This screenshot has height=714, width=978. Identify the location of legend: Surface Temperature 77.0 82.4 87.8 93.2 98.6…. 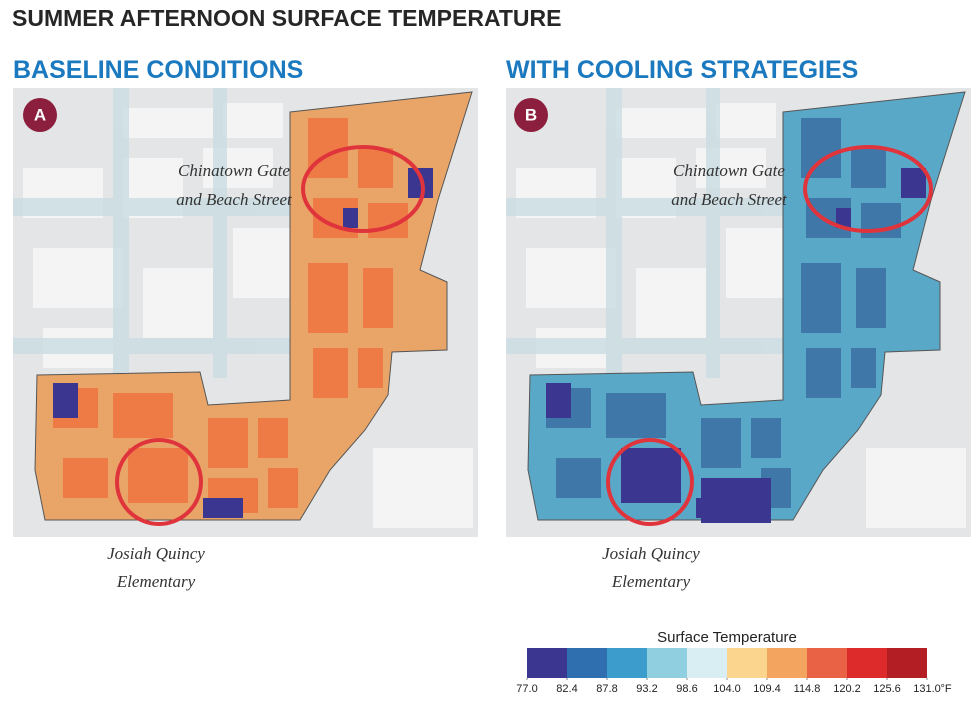
(734, 662).